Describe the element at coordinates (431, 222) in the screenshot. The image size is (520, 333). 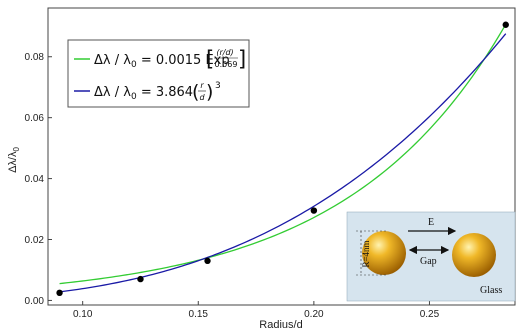
I see `field-label: E` at that location.